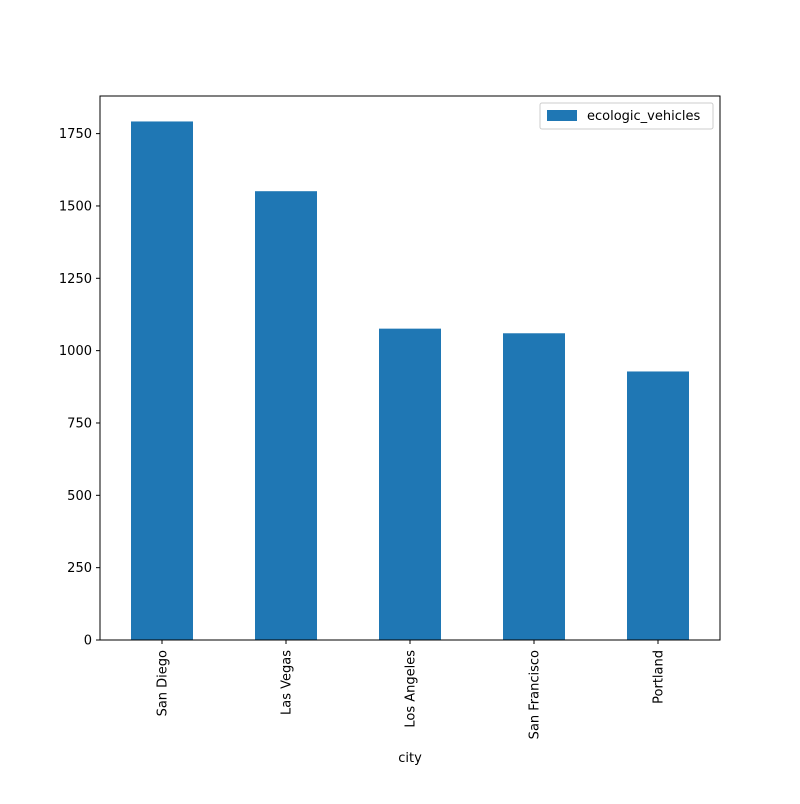  I want to click on y-tick-label: 1500, so click(75, 206).